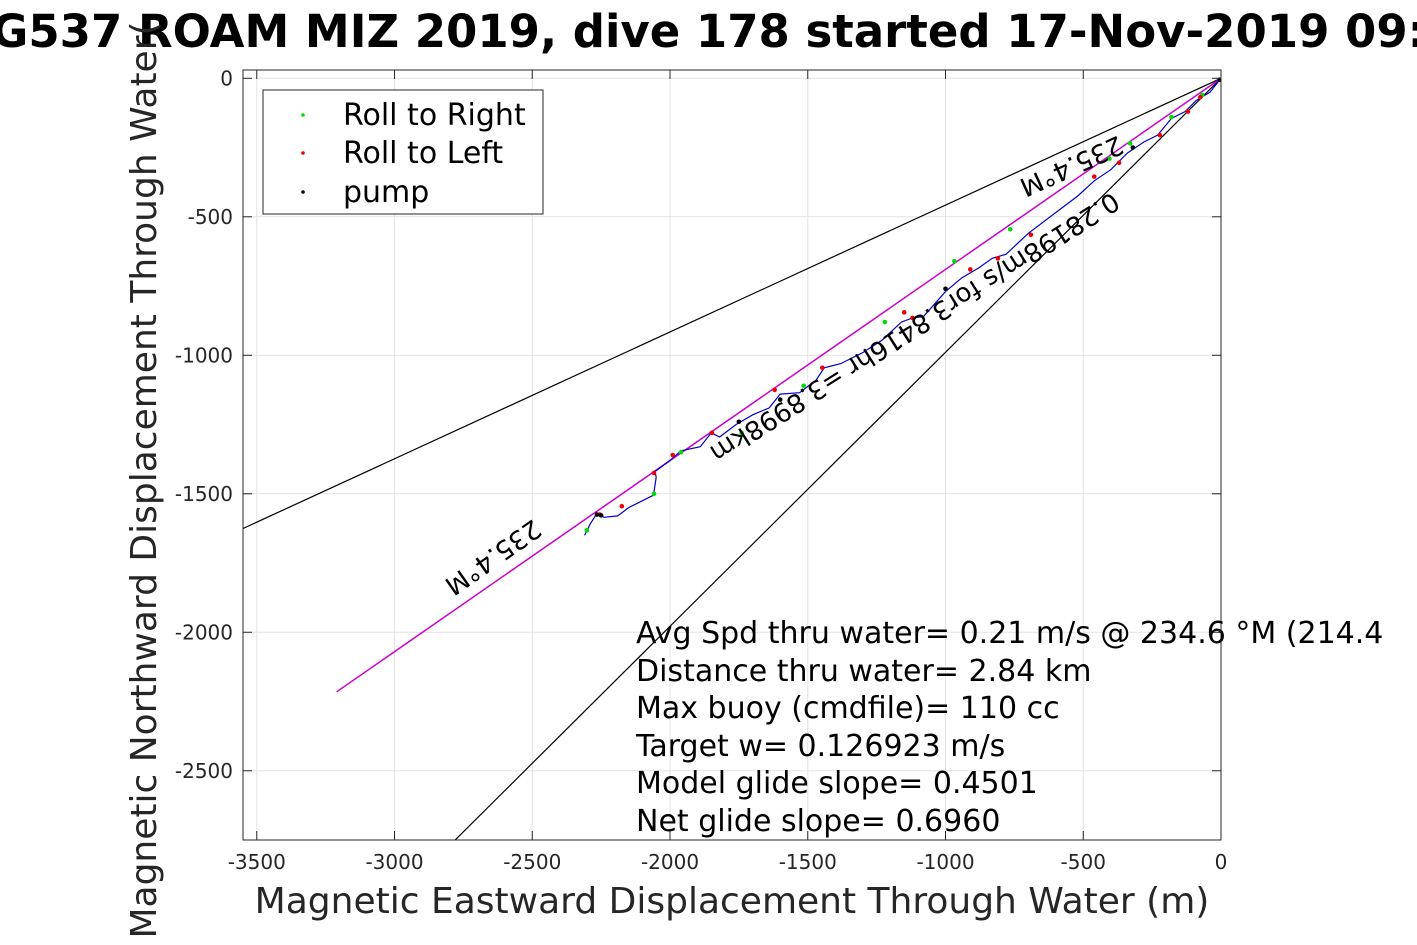 The height and width of the screenshot is (945, 1417). Describe the element at coordinates (818, 821) in the screenshot. I see `stat-net-glide-slope: Net glide slope= 0.6960` at that location.